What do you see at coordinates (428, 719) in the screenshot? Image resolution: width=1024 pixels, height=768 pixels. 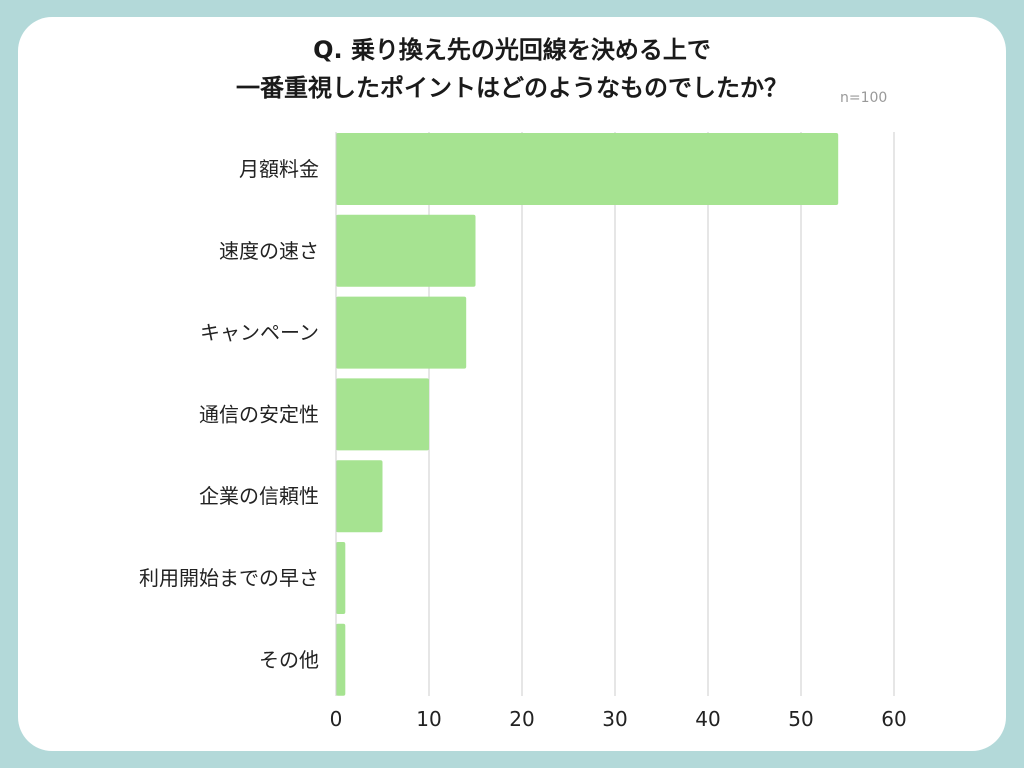 I see `x-tick-label-10: 10` at bounding box center [428, 719].